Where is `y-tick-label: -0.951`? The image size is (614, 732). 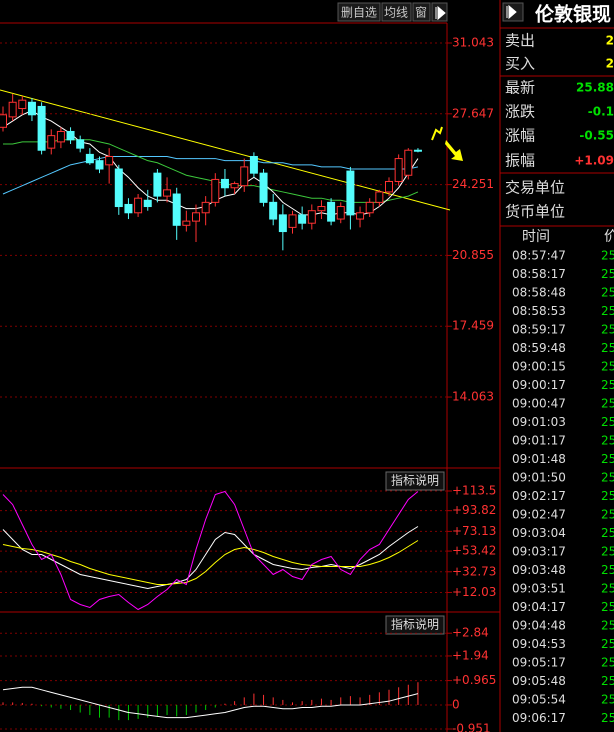 y-tick-label: -0.951 is located at coordinates (471, 726).